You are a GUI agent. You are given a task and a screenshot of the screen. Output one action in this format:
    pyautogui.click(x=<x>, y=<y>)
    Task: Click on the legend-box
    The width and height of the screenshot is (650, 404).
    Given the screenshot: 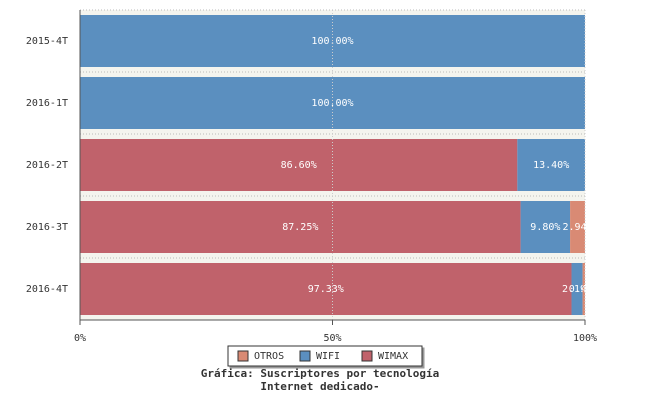 What is the action you would take?
    pyautogui.click(x=325, y=356)
    